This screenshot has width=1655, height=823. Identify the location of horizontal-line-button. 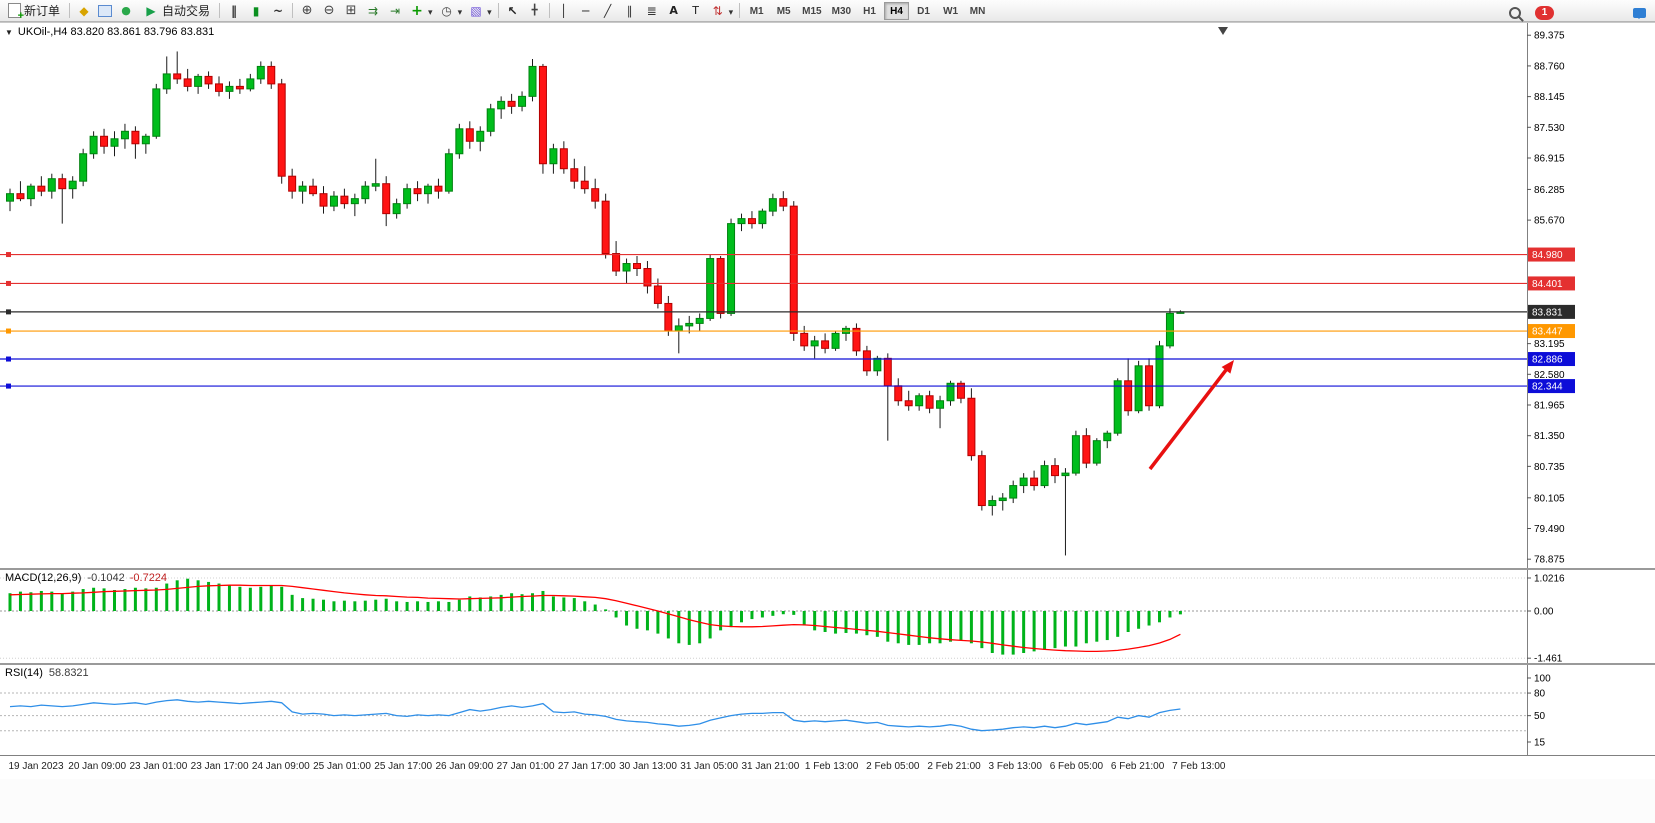
(586, 11).